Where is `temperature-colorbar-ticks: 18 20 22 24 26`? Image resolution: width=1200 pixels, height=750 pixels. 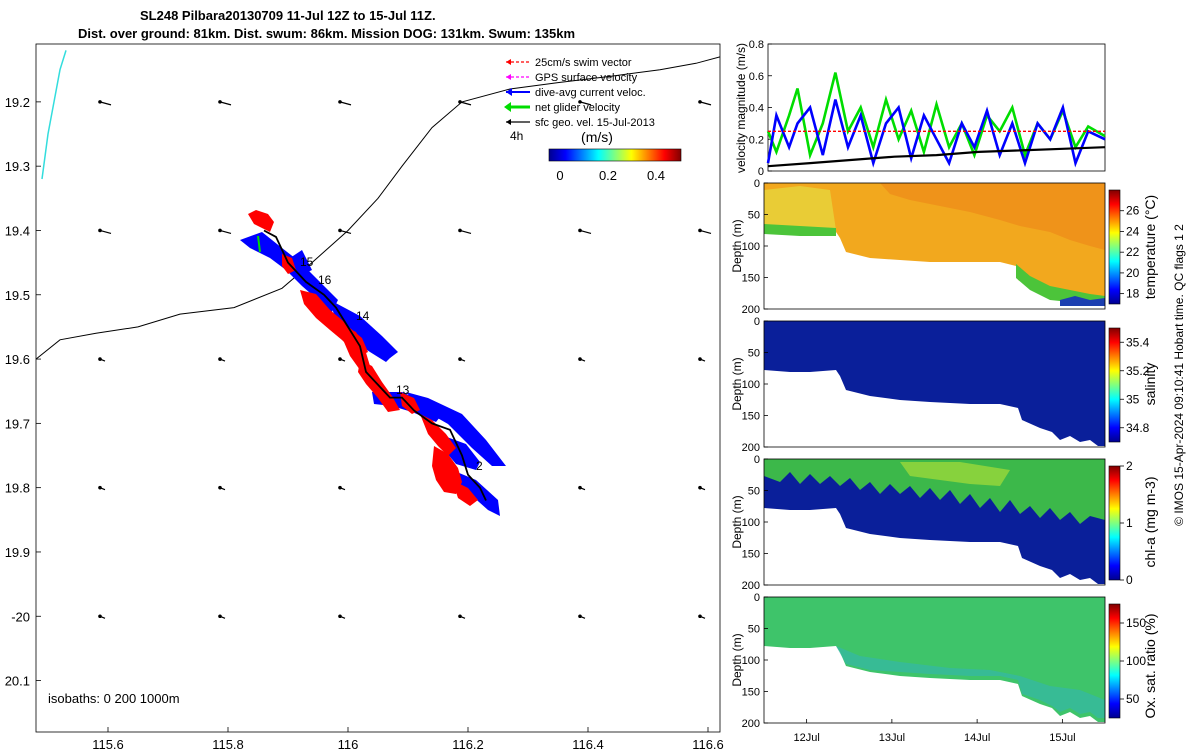 temperature-colorbar-ticks: 18 20 22 24 26 is located at coordinates (1130, 252).